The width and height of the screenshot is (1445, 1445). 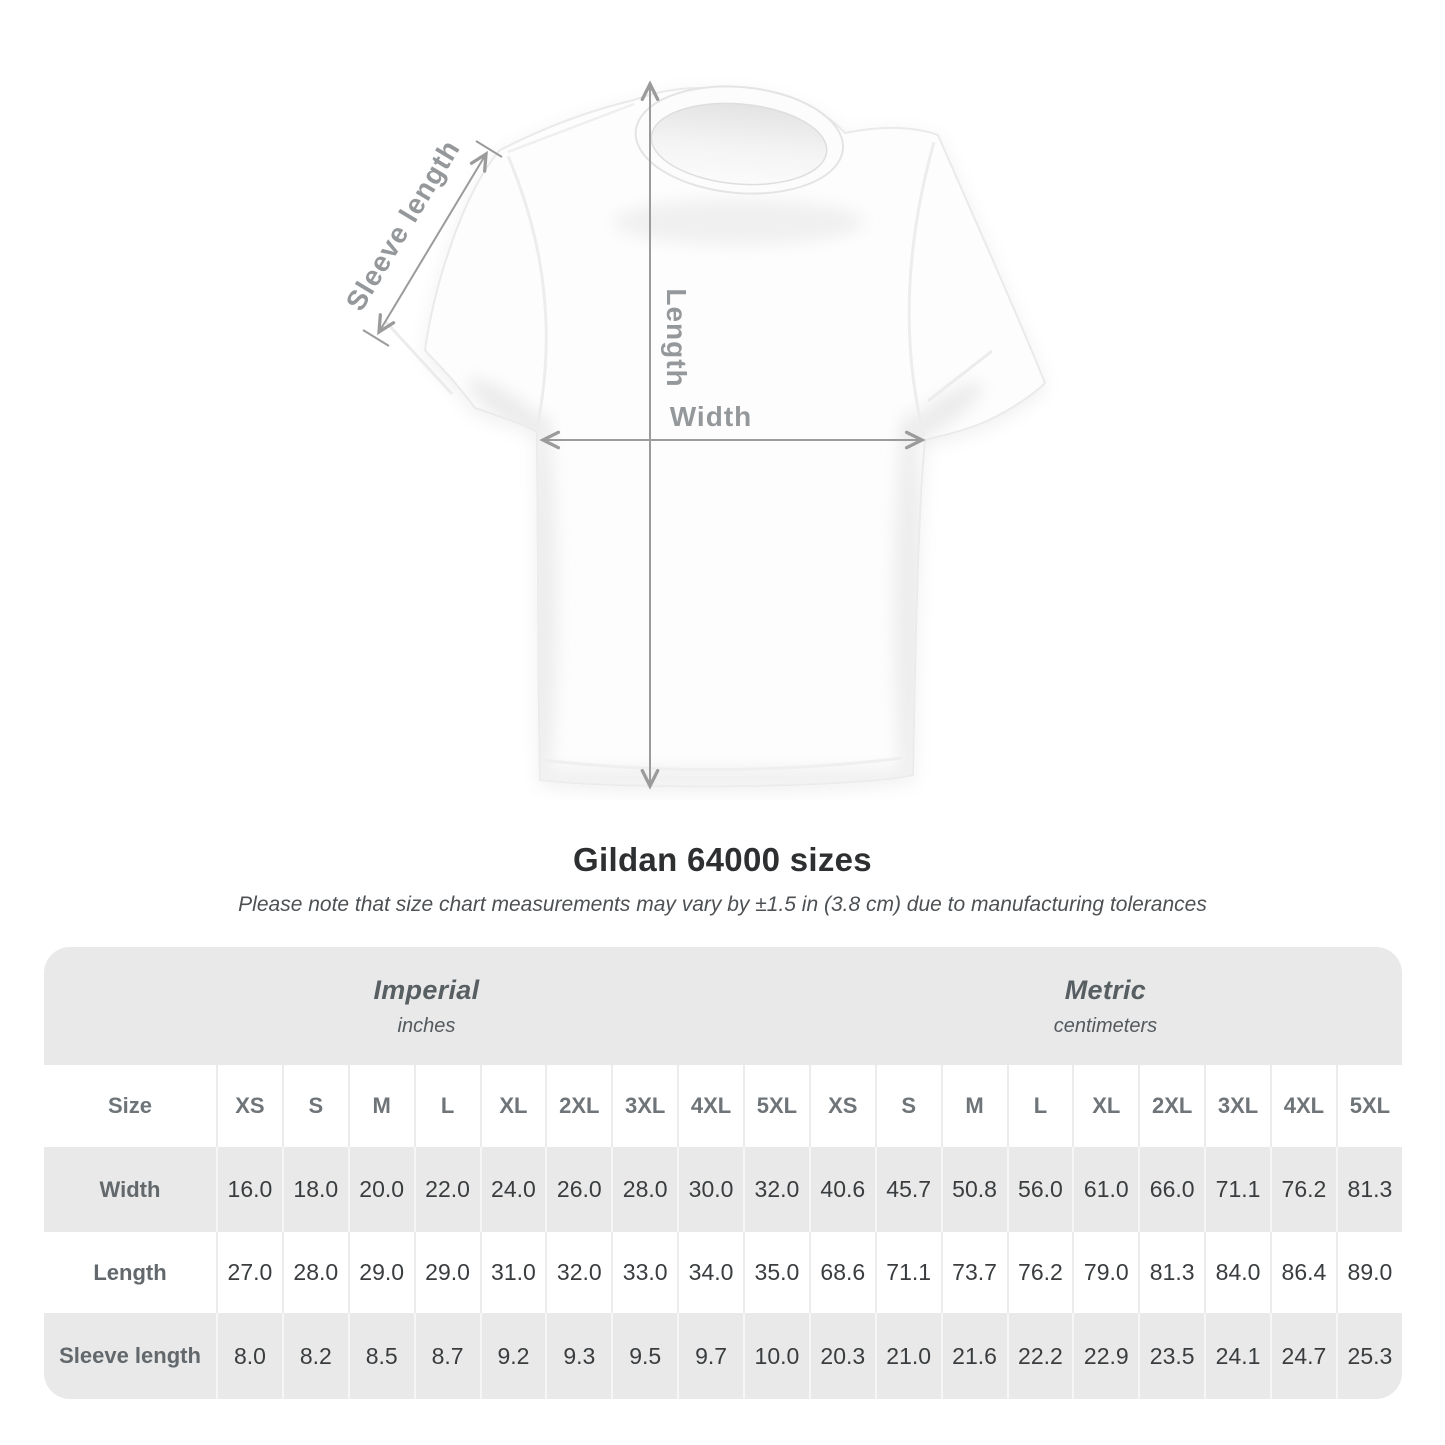 What do you see at coordinates (249, 1189) in the screenshot?
I see `value-cell: 16.0` at bounding box center [249, 1189].